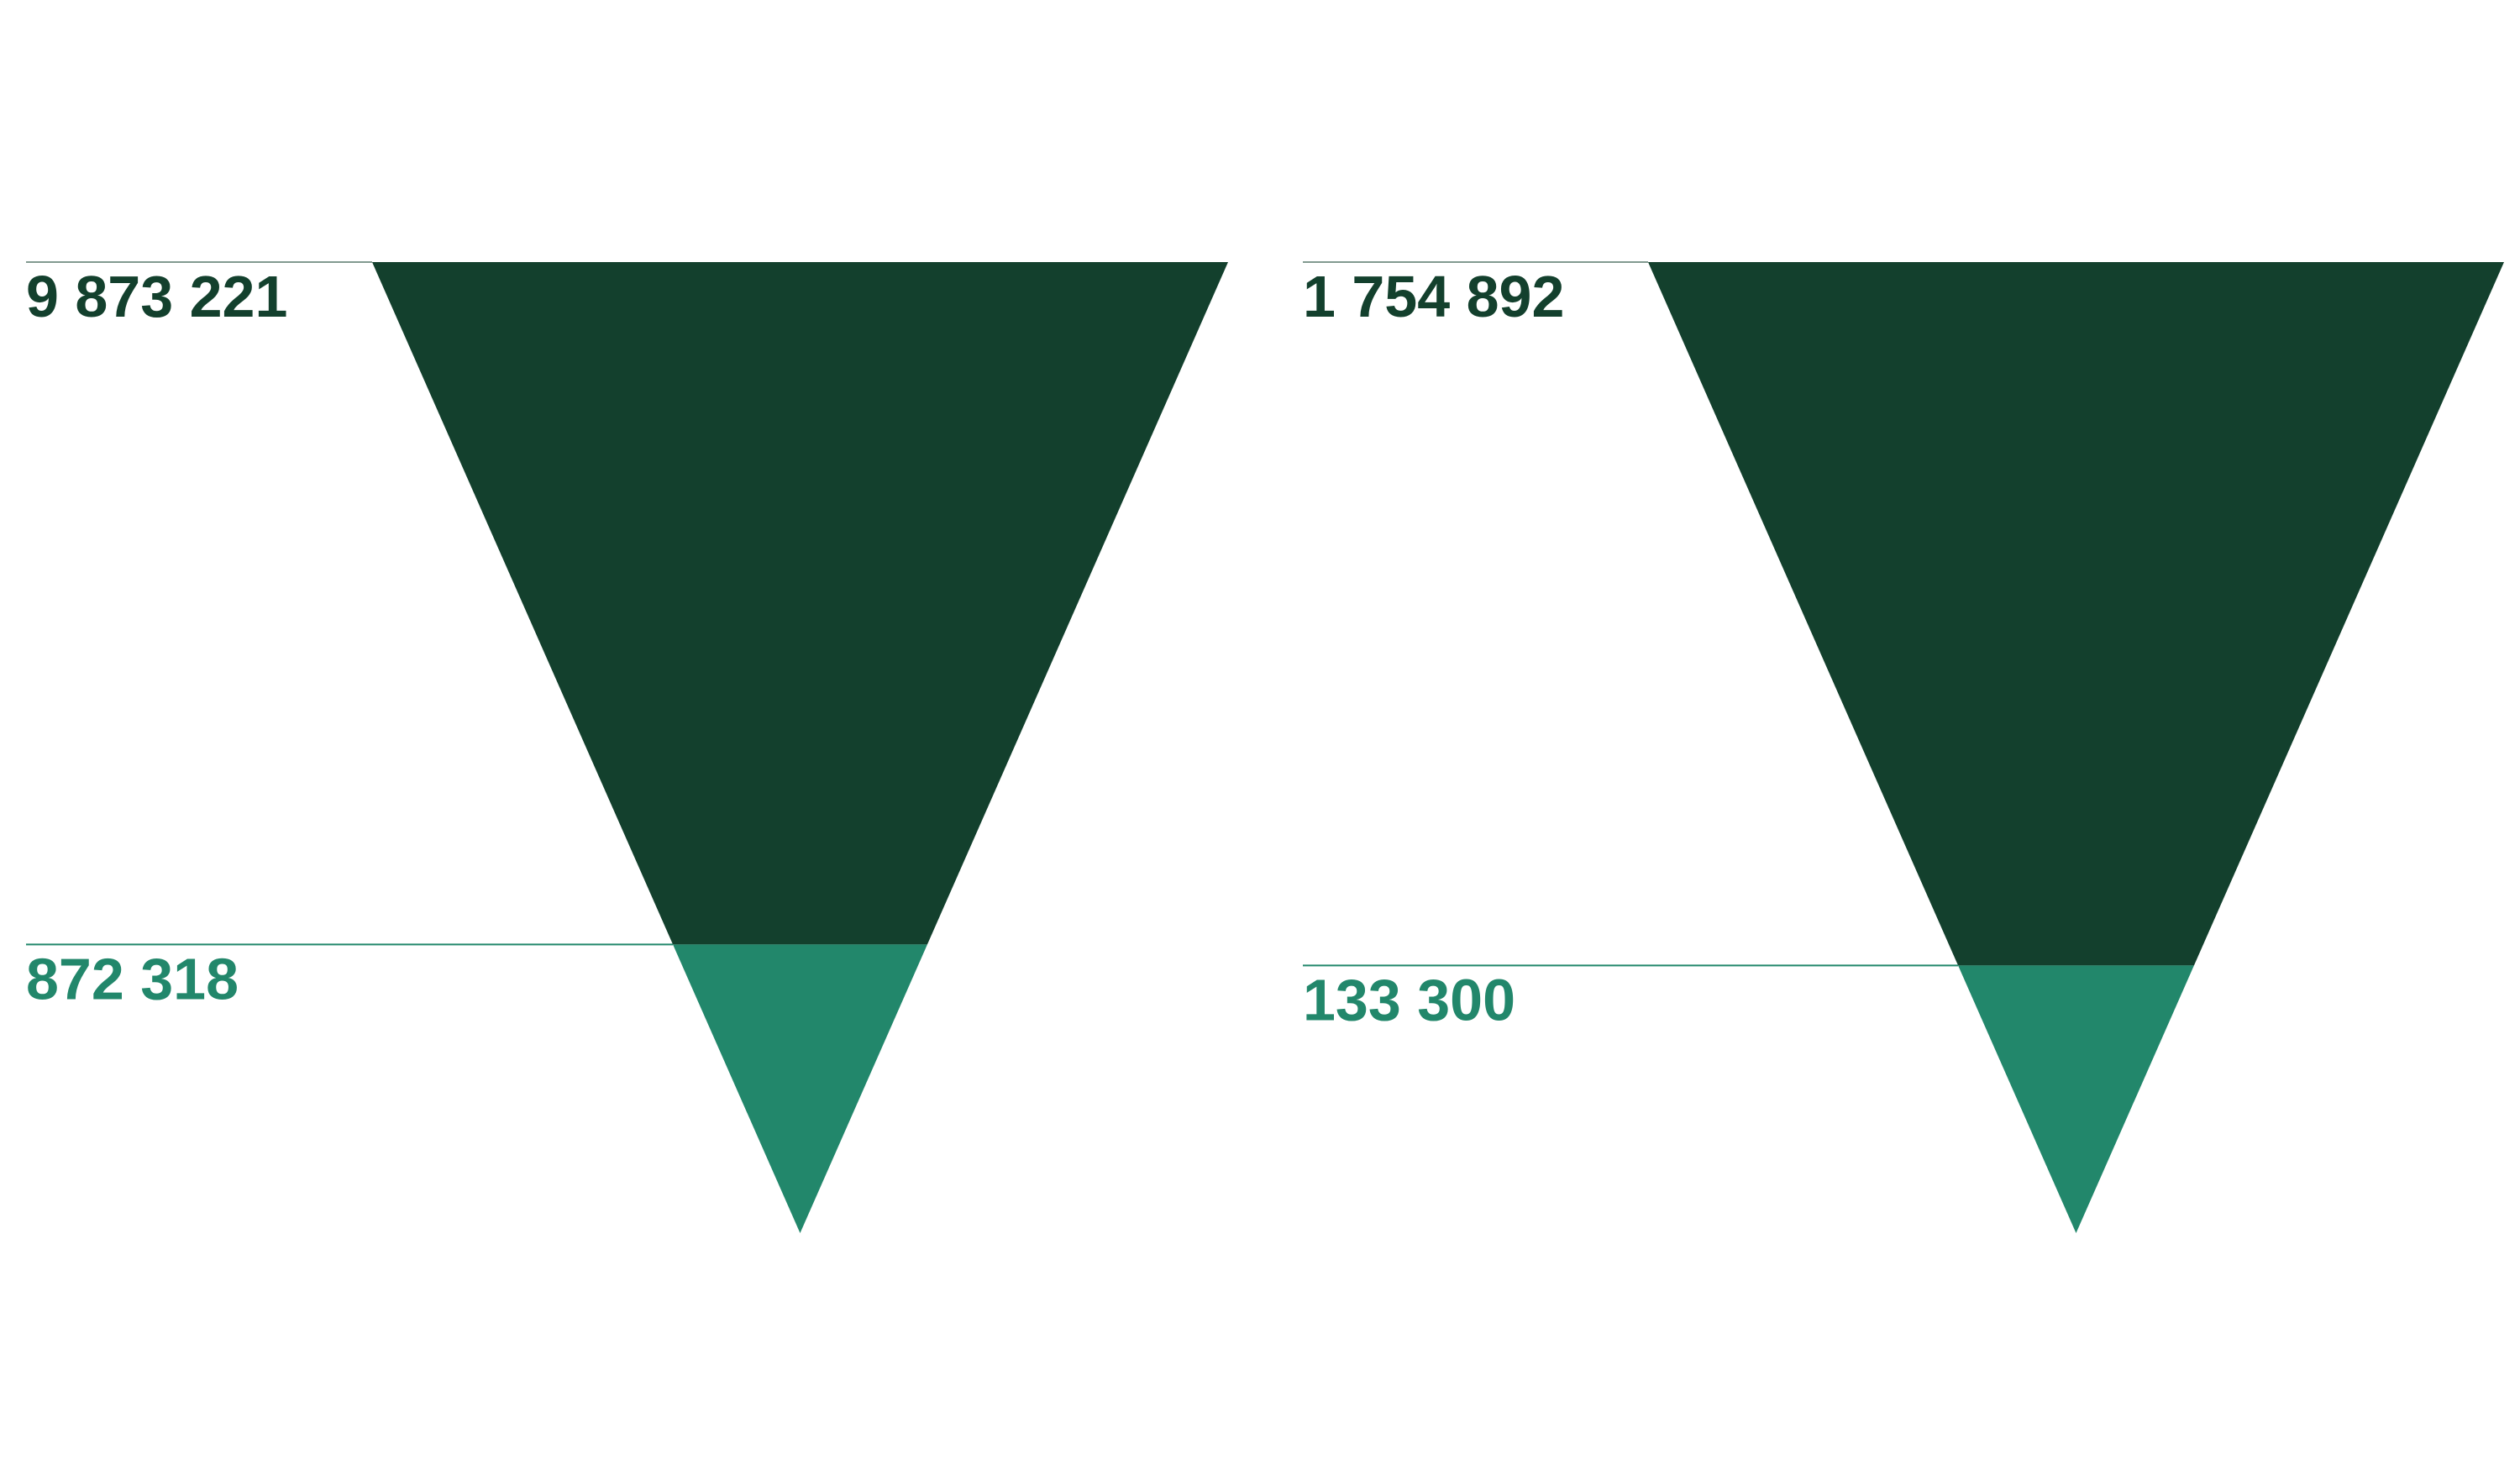 The image size is (2520, 1470). Describe the element at coordinates (1409, 999) in the screenshot. I see `value-label-bottom: 133 300` at that location.